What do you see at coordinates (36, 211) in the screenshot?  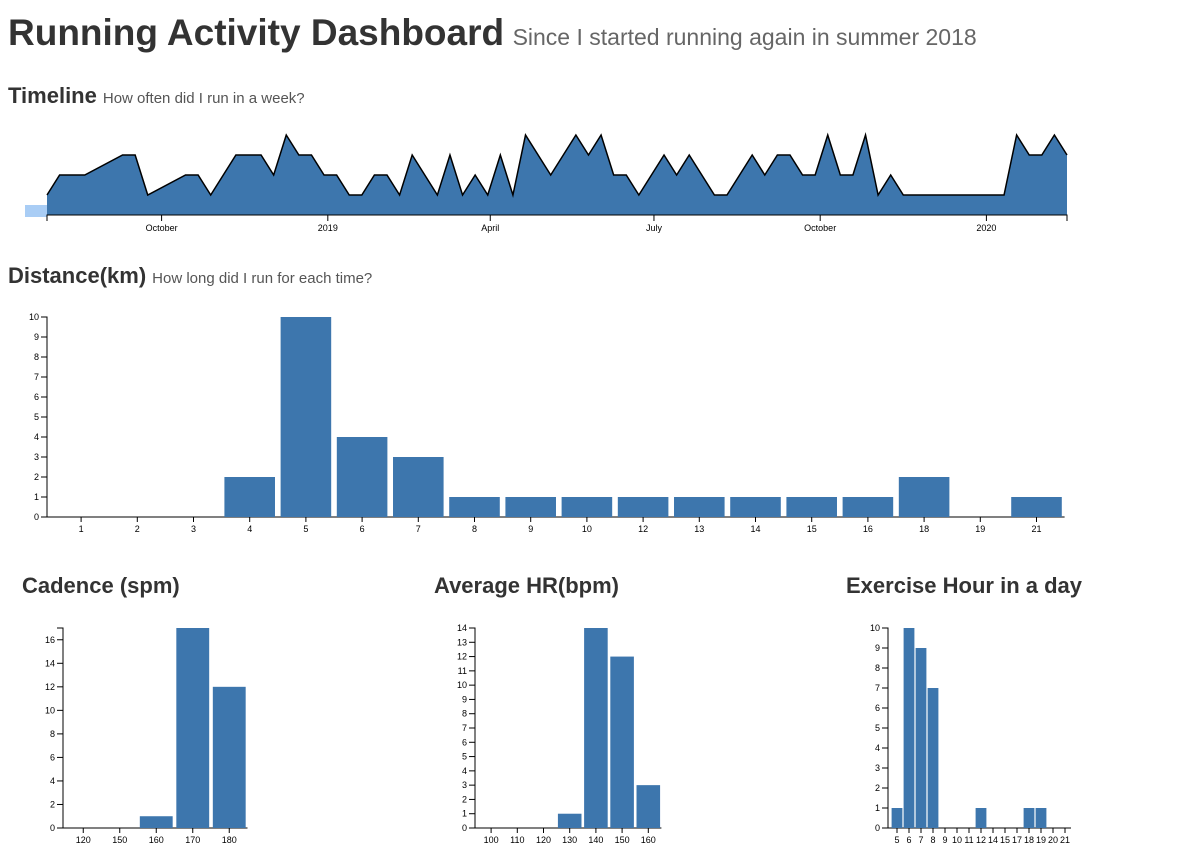 I see `brush-handle` at bounding box center [36, 211].